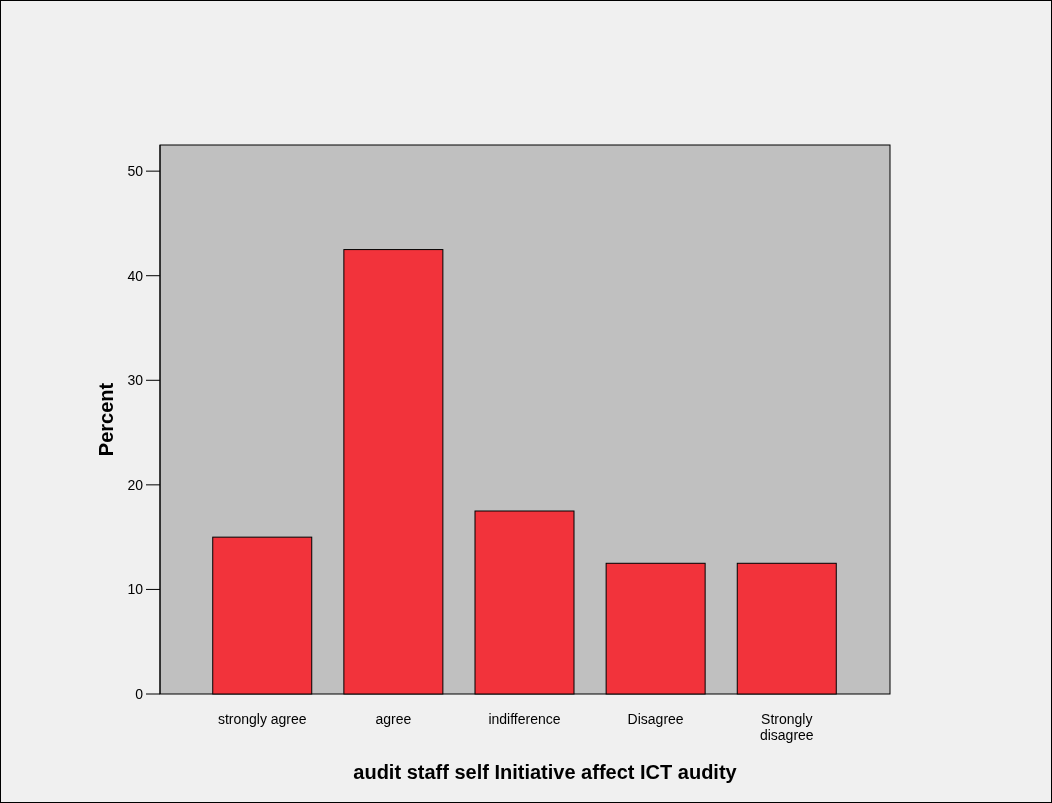 Image resolution: width=1052 pixels, height=803 pixels. I want to click on y-tick-label: 0, so click(139, 693).